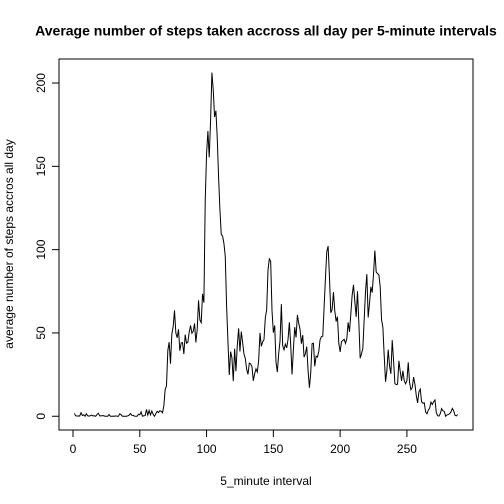  What do you see at coordinates (41, 249) in the screenshot?
I see `y-tick-label: 100` at bounding box center [41, 249].